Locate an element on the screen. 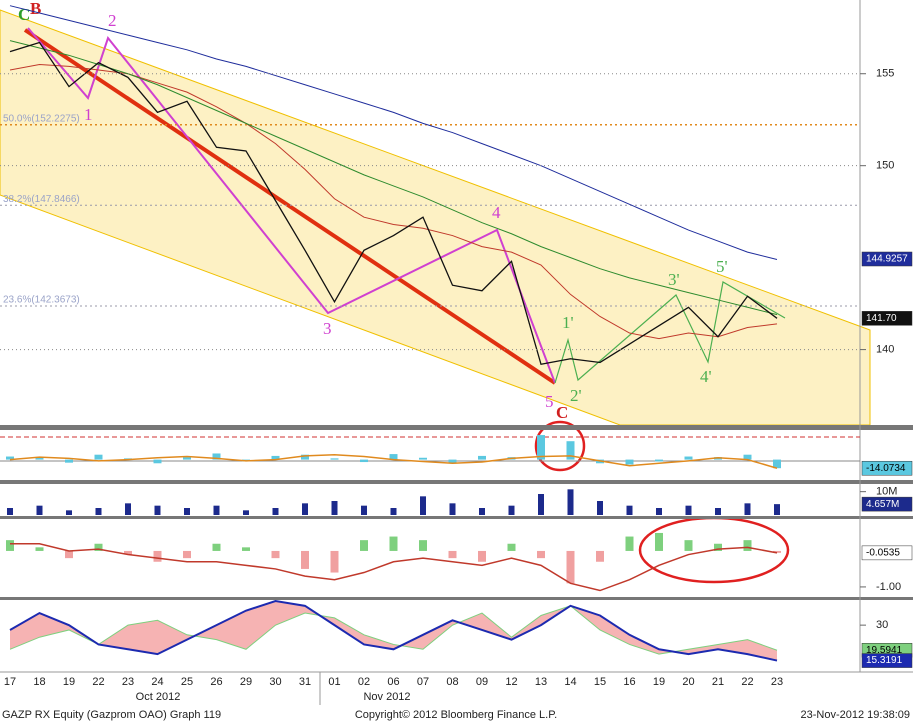 This screenshot has height=723, width=913. y-tick-label: 150 is located at coordinates (885, 166).